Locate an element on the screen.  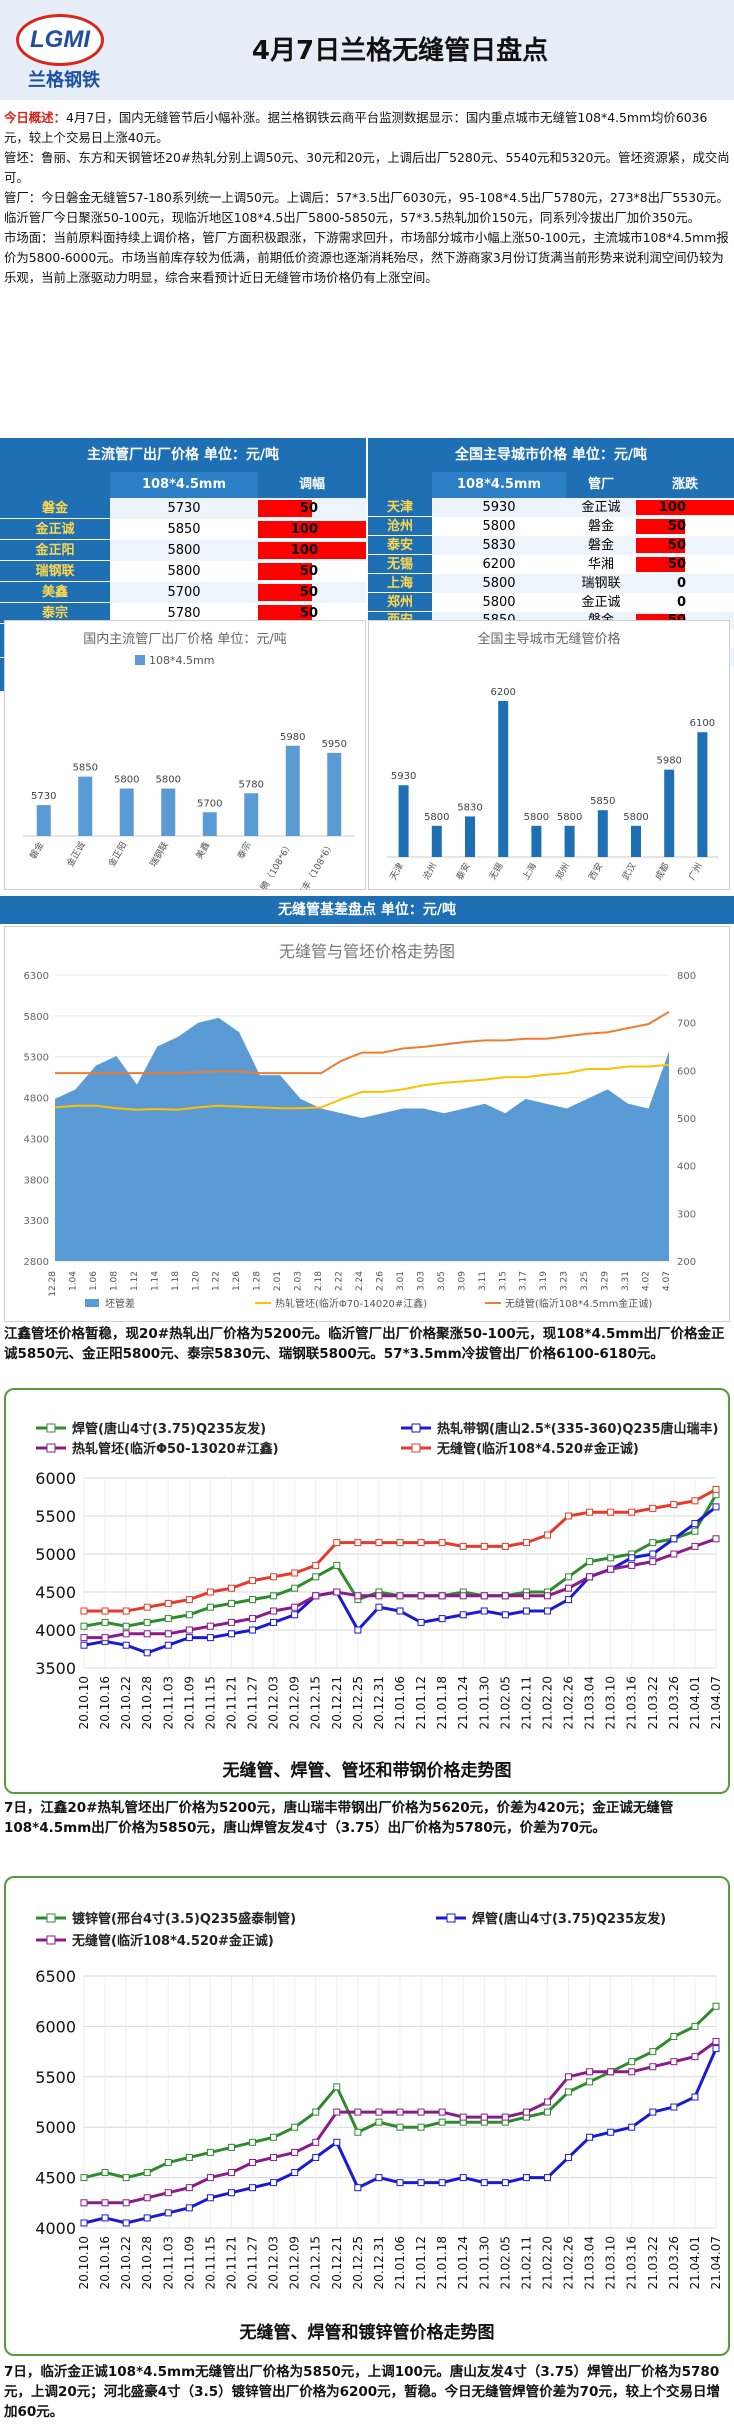
x-tick-label: 21.01.06 is located at coordinates (400, 1702).